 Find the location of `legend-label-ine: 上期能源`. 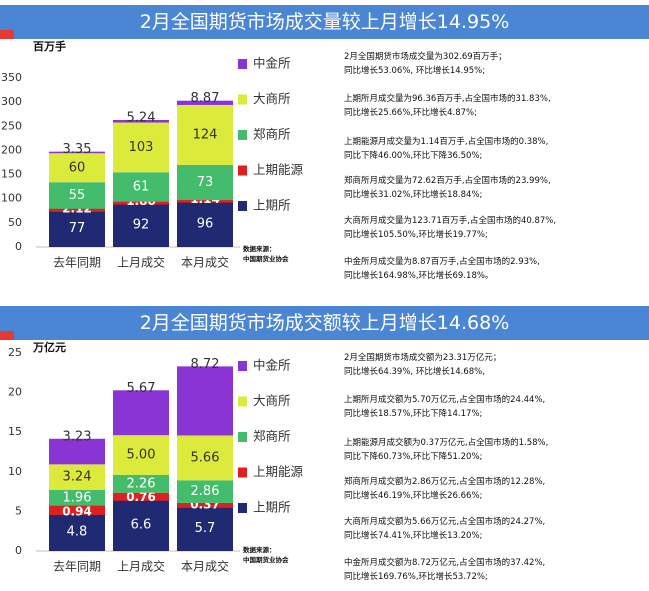

legend-label-ine: 上期能源 is located at coordinates (278, 471).